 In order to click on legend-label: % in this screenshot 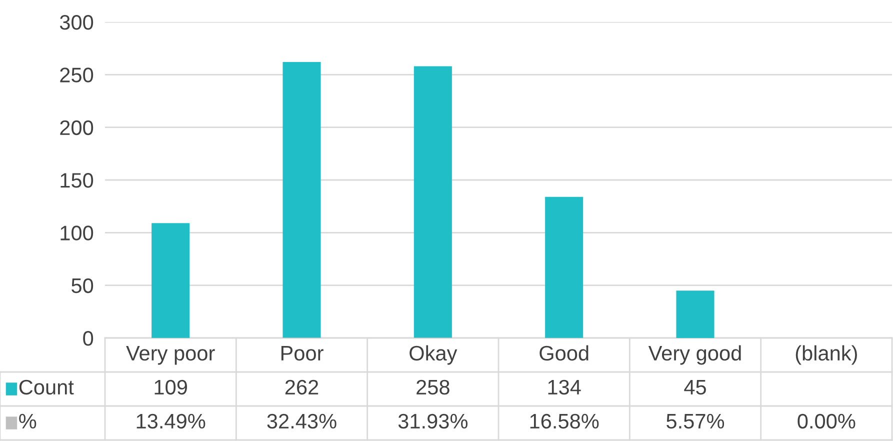, I will do `click(27, 421)`.